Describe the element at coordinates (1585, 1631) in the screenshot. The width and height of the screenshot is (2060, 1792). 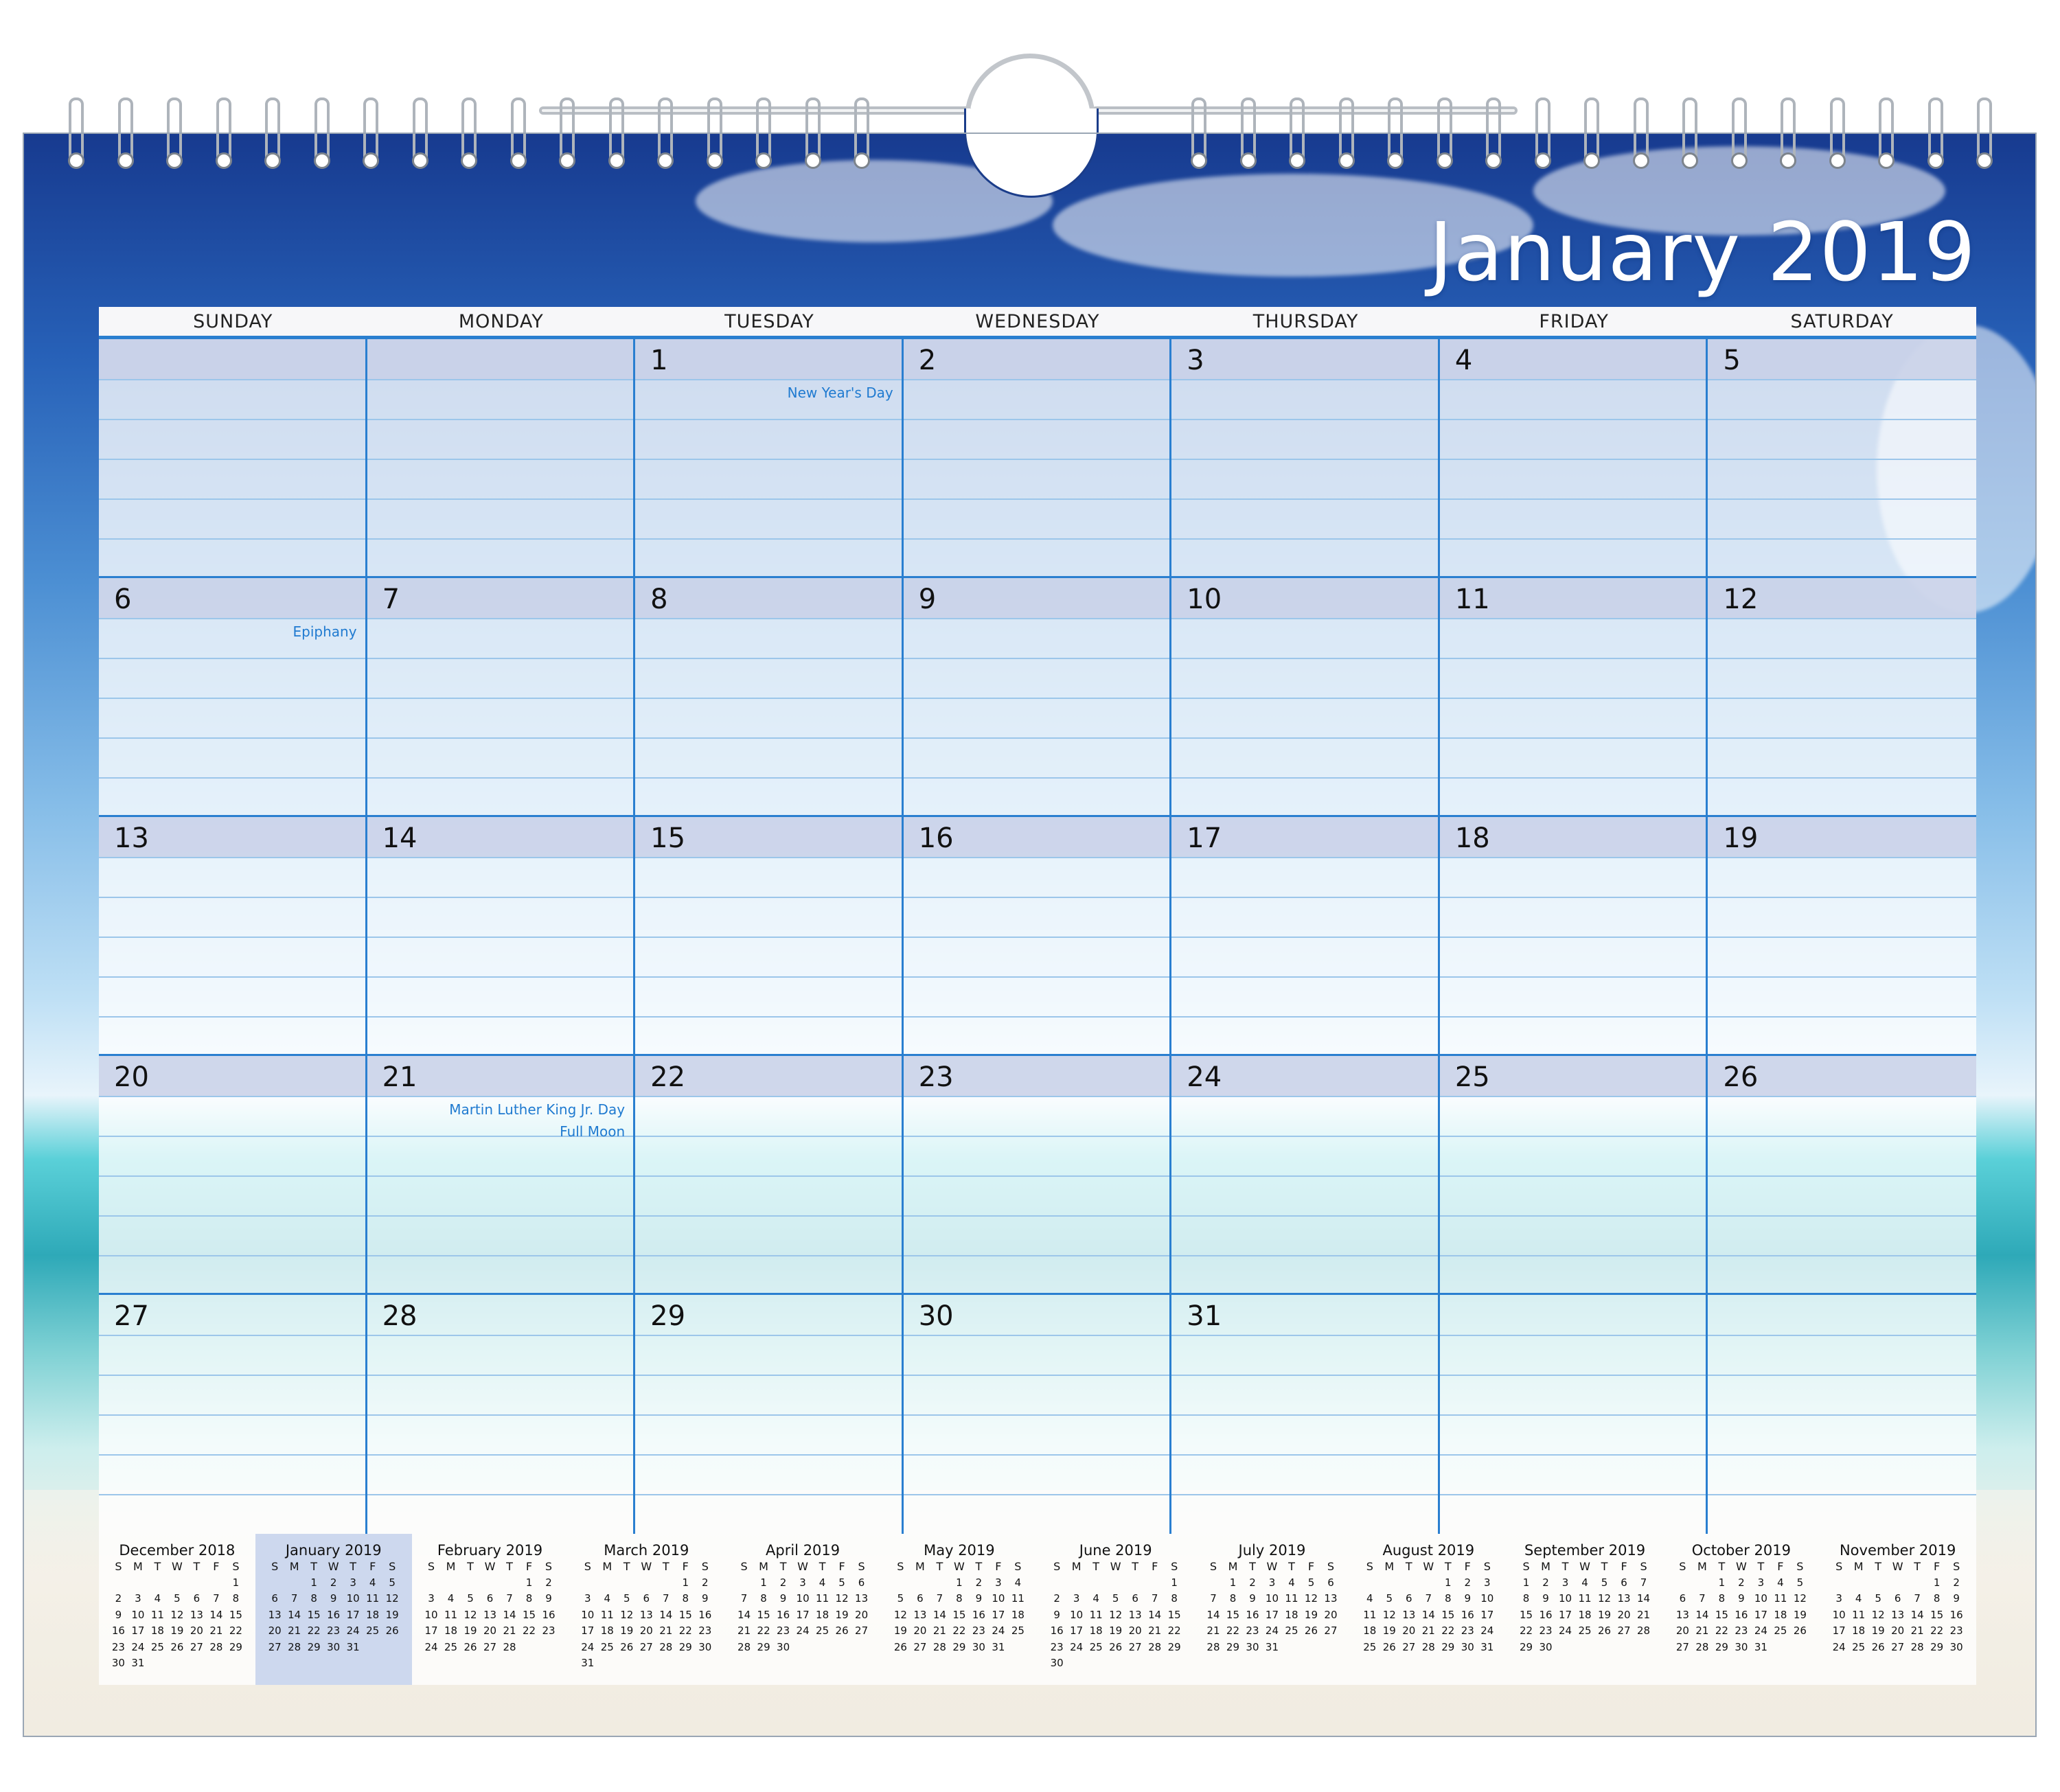
I see `mini-calendar-week: 22 23 24 25 26 27 28` at that location.